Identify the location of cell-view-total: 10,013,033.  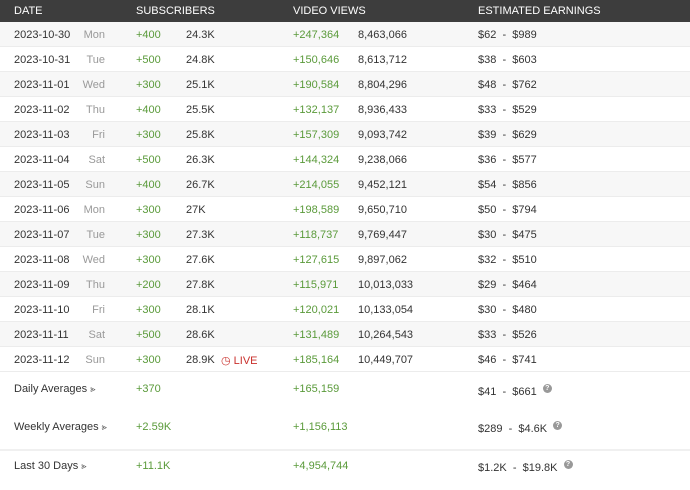
(386, 285).